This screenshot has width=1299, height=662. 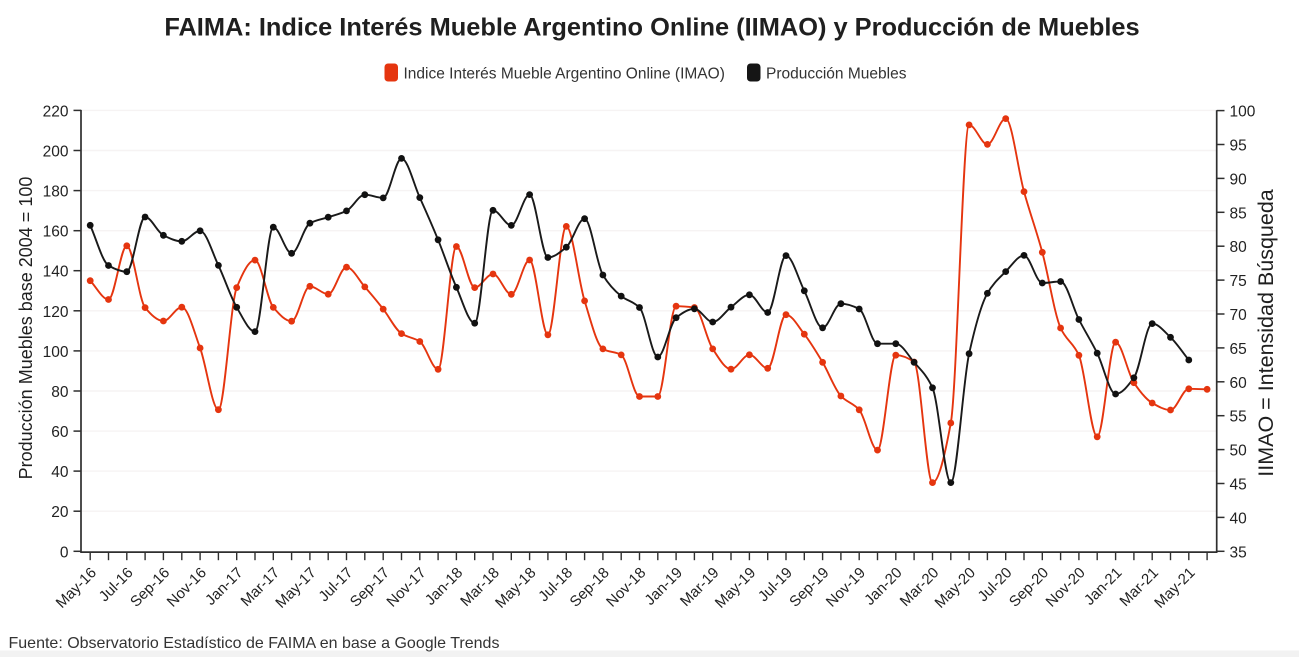 What do you see at coordinates (56, 192) in the screenshot?
I see `svg-text: 180` at bounding box center [56, 192].